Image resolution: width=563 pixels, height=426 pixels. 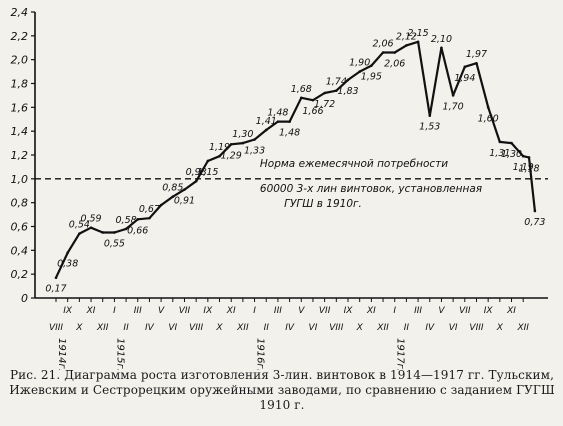 I want to click on data-label: 1,74, so click(x=336, y=82).